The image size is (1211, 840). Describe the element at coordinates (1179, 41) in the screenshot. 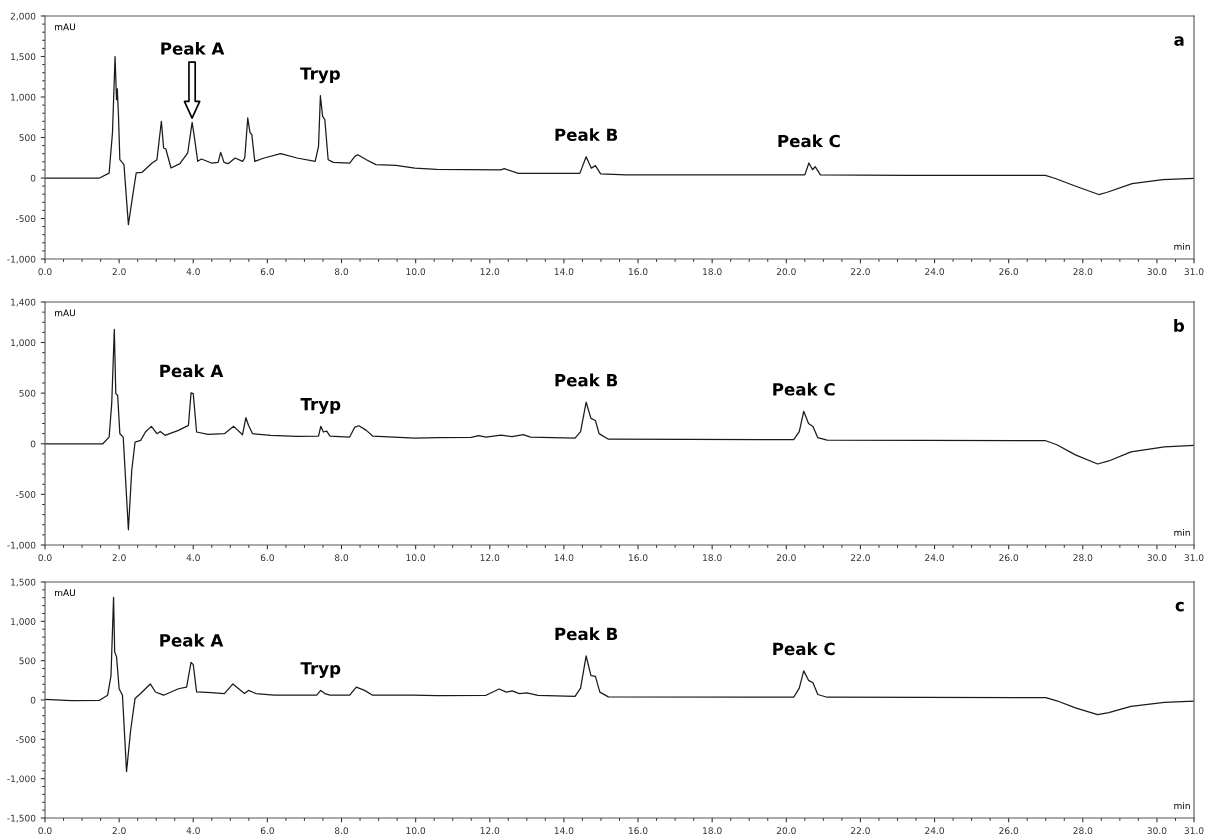

I see `text: a` at that location.